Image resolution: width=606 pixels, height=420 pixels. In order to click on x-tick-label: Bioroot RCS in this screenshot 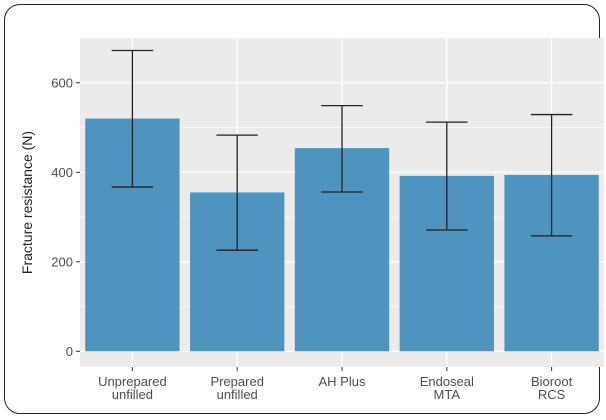, I will do `click(552, 388)`.